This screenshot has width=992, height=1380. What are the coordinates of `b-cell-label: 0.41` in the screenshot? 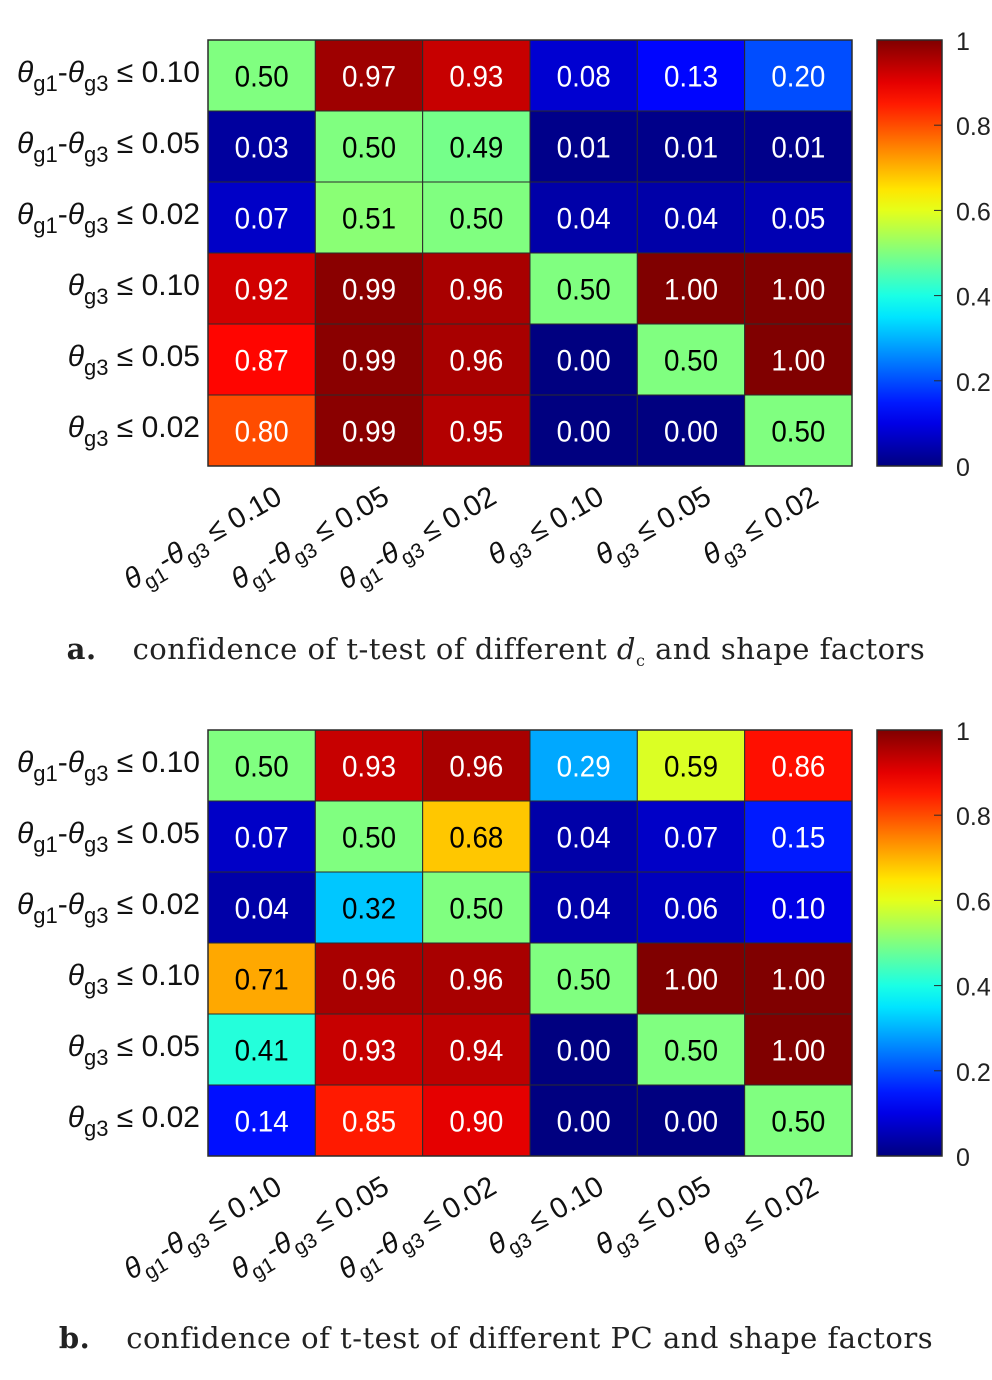 It's located at (262, 1051).